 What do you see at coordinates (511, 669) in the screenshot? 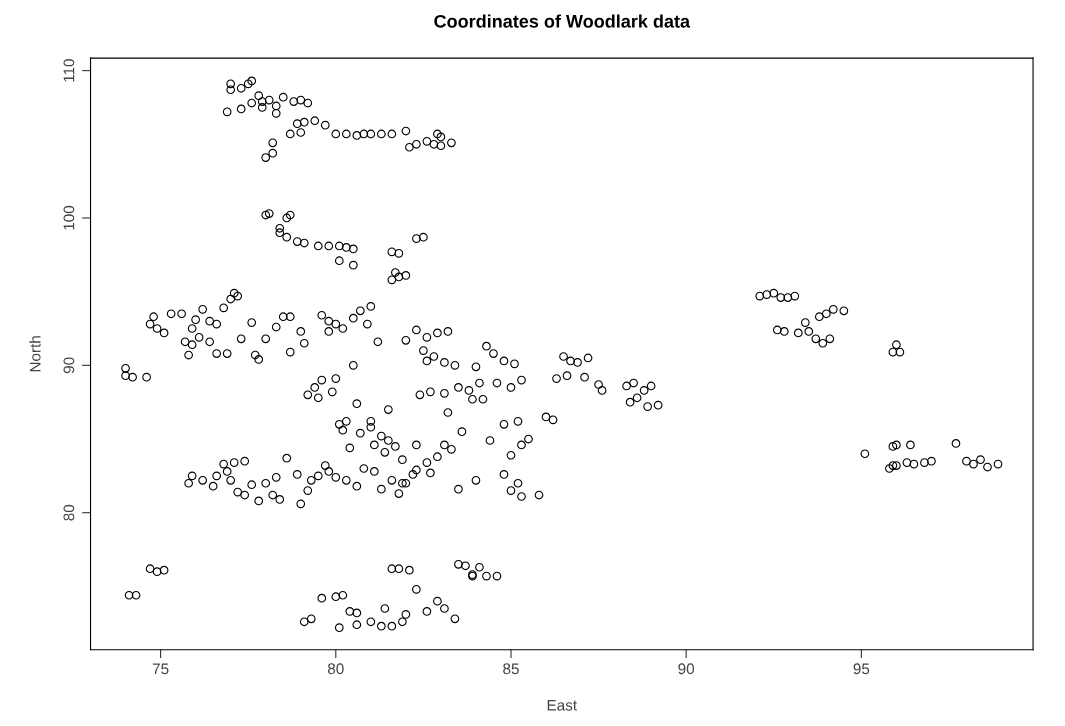
I see `x-tick-label: 85` at bounding box center [511, 669].